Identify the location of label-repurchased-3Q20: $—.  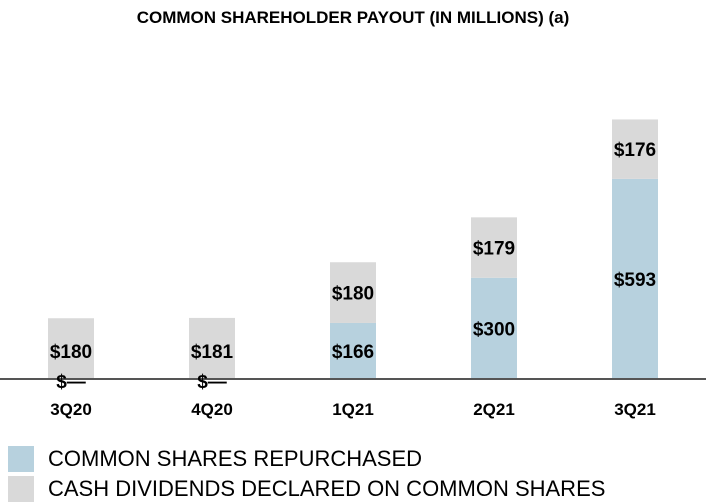
(71, 382).